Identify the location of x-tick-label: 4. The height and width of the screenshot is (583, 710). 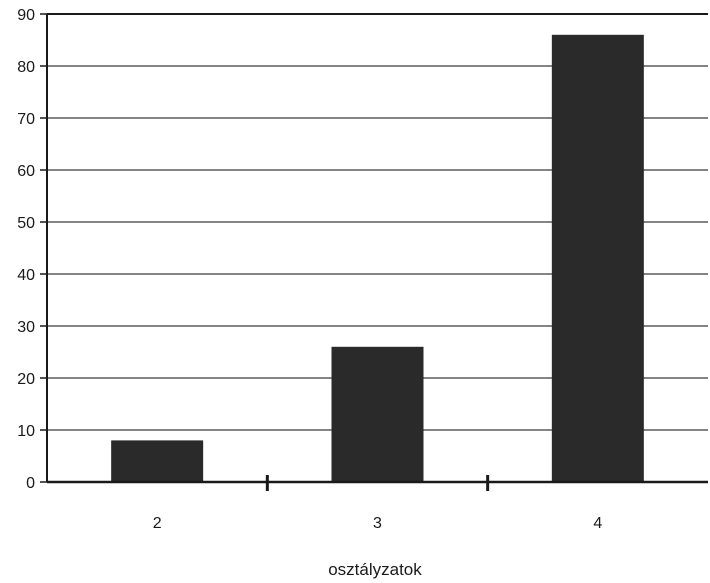
(597, 523).